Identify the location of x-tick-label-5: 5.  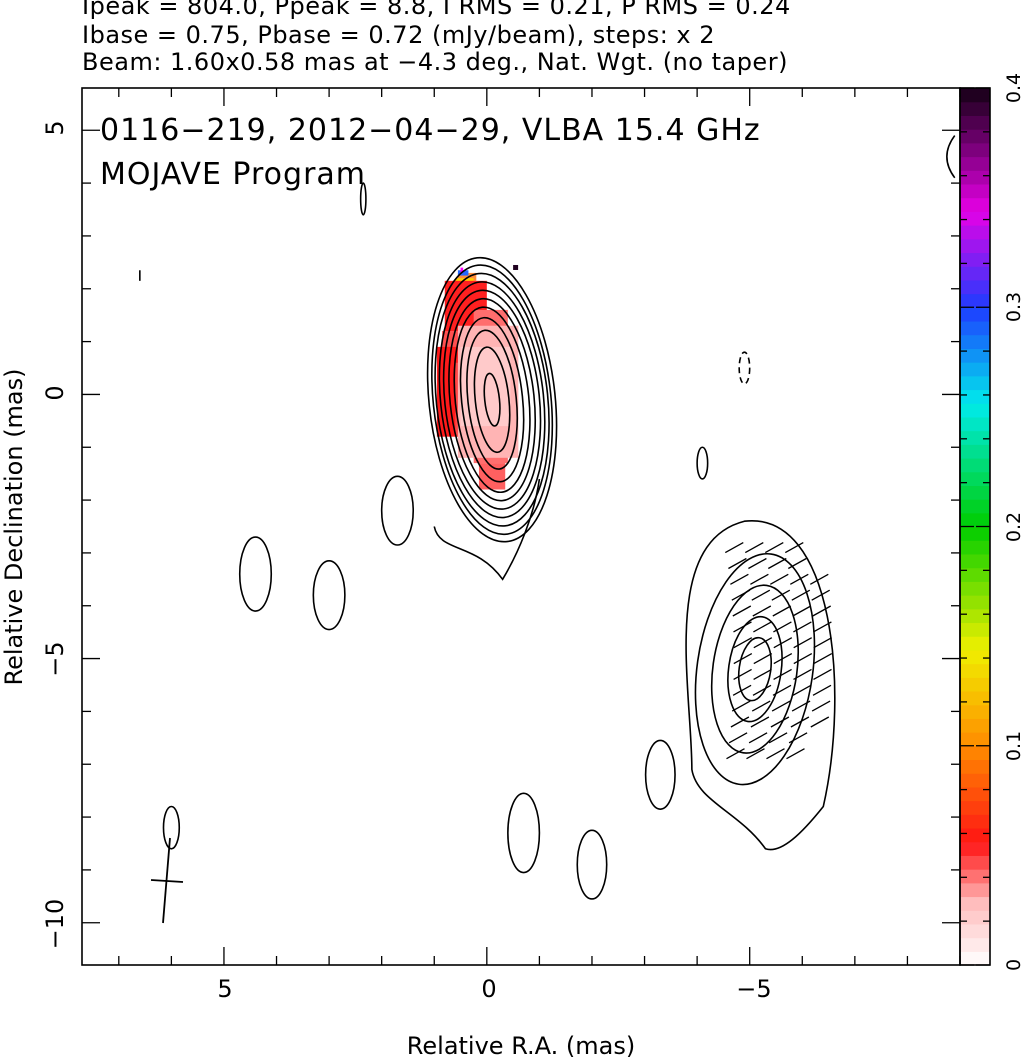
(224, 989).